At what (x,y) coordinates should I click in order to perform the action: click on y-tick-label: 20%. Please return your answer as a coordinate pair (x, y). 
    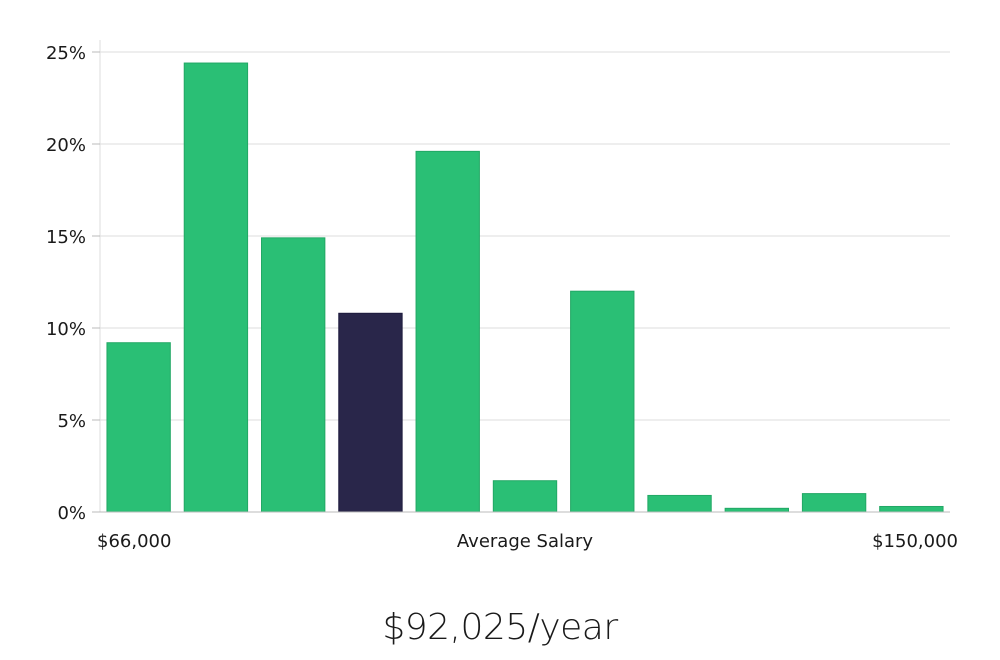
    Looking at the image, I should click on (66, 145).